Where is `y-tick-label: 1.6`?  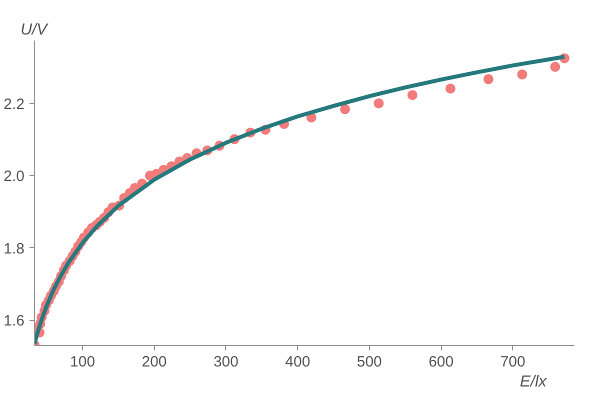
y-tick-label: 1.6 is located at coordinates (14, 321).